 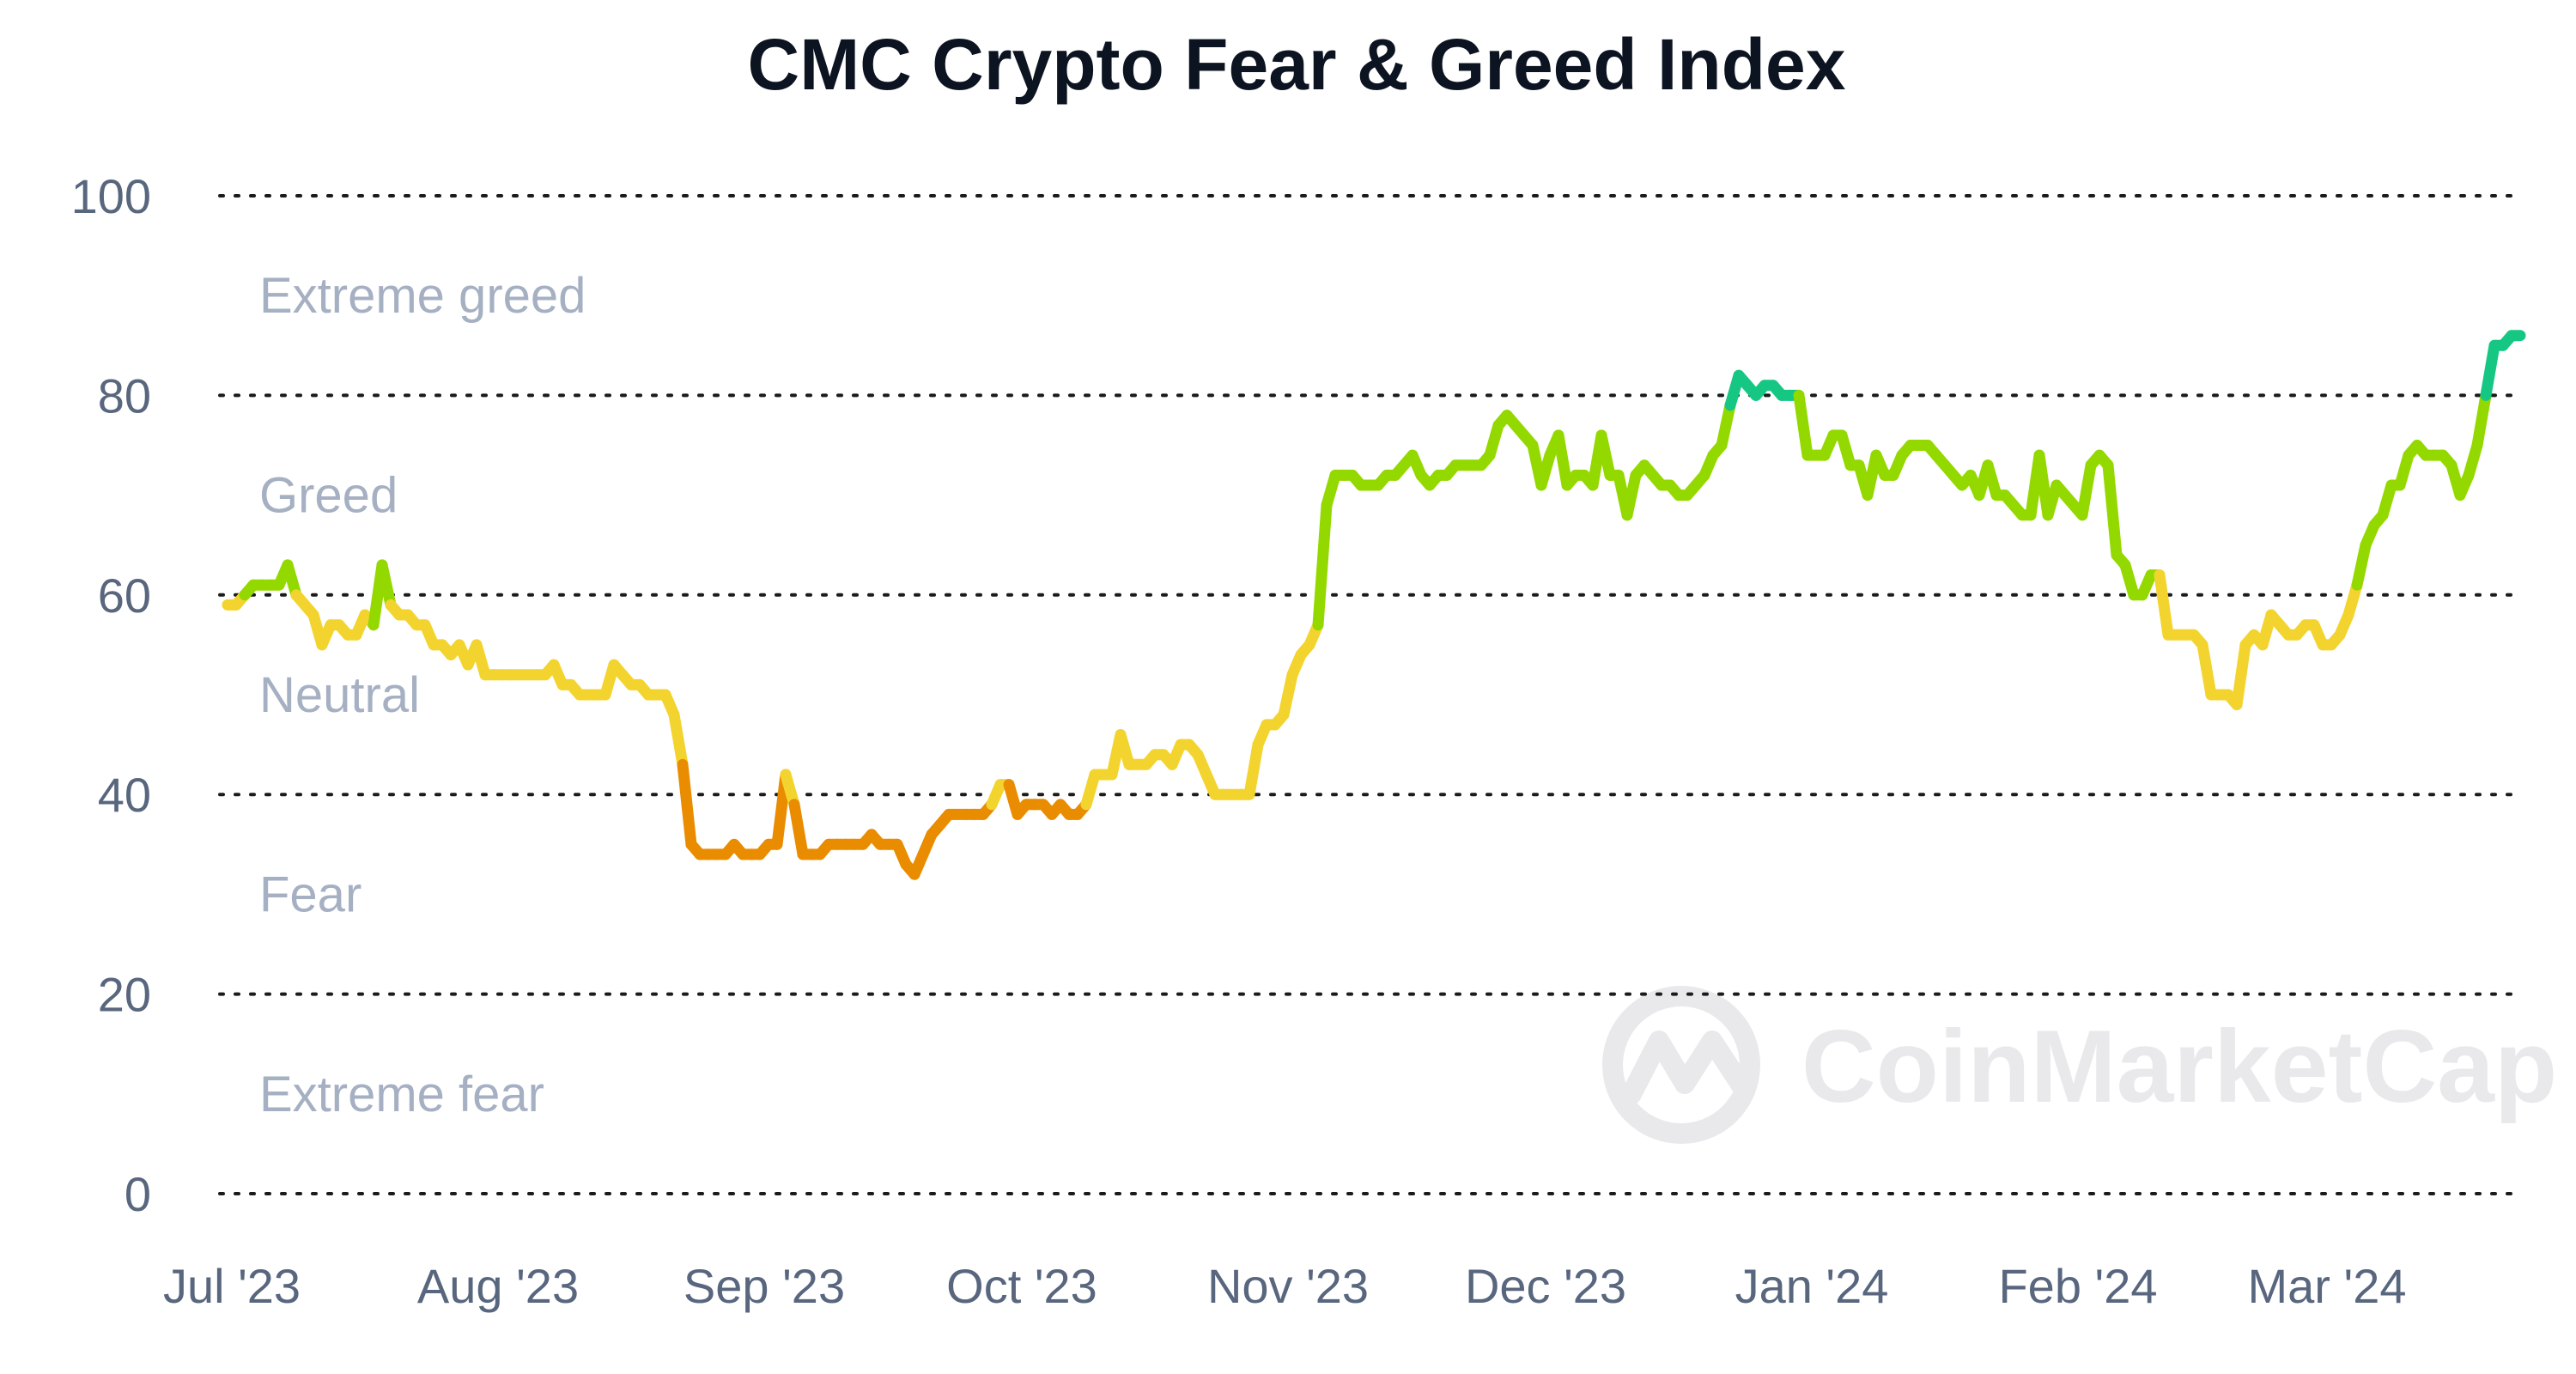 I want to click on x-tick-label-5: Dec '23, so click(x=1546, y=1286).